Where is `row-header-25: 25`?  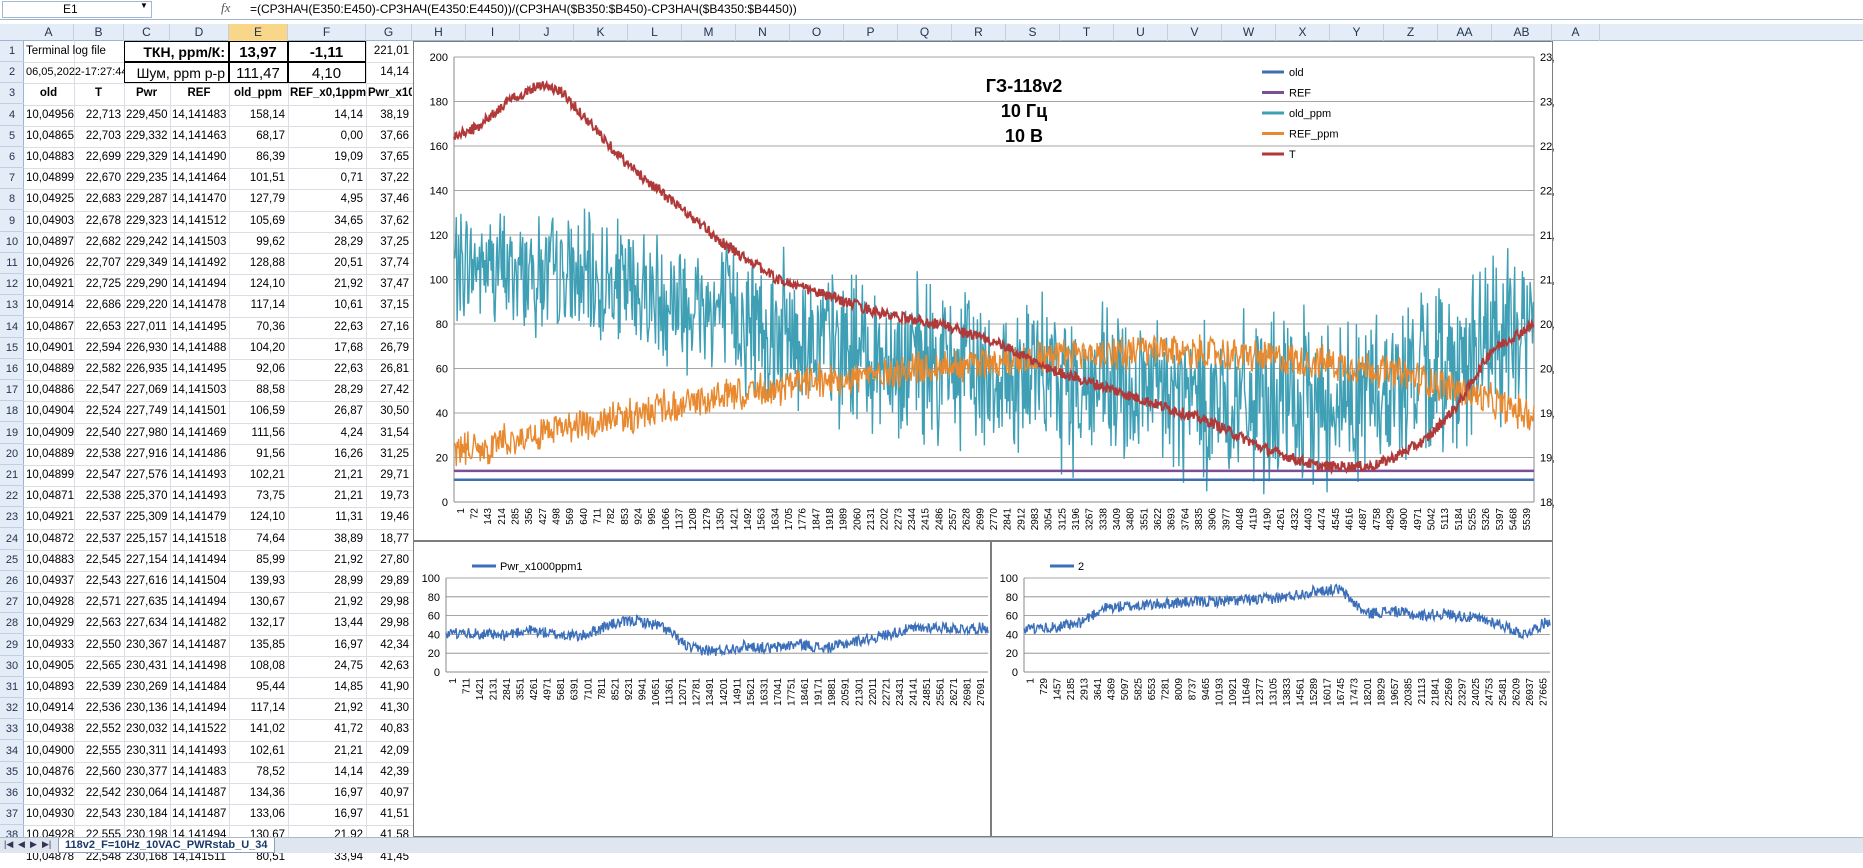 row-header-25: 25 is located at coordinates (12, 560).